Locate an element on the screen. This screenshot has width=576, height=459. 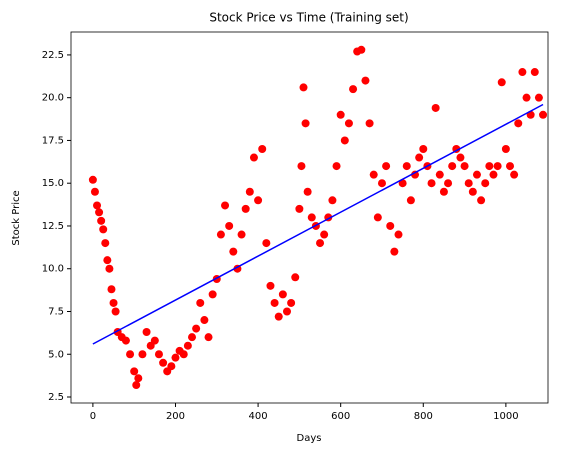
y-tick-label: 5.0 is located at coordinates (56, 354).